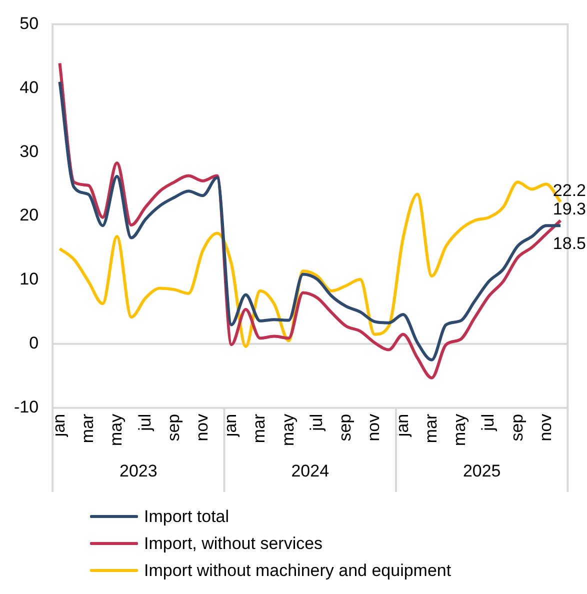 The height and width of the screenshot is (594, 587). I want to click on y-tick-label: 40, so click(29, 87).